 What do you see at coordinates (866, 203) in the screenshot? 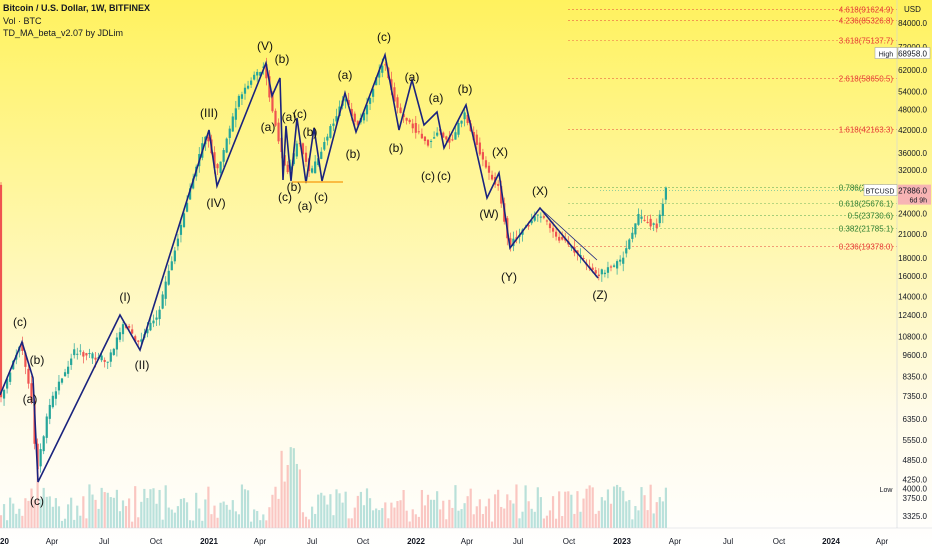
I see `fib-label: 0.618(25676.1)` at bounding box center [866, 203].